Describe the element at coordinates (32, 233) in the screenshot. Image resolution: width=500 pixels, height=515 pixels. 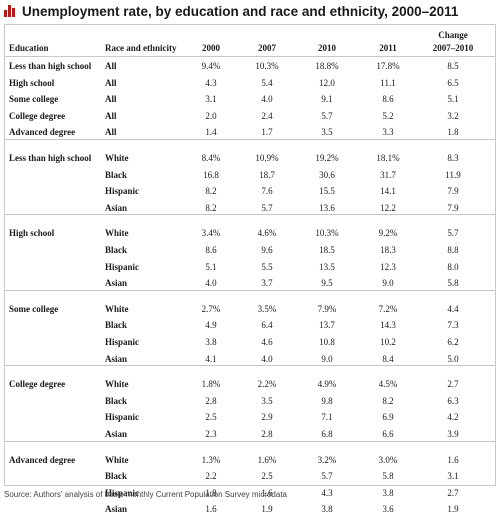
I see `cell-education: High school` at that location.